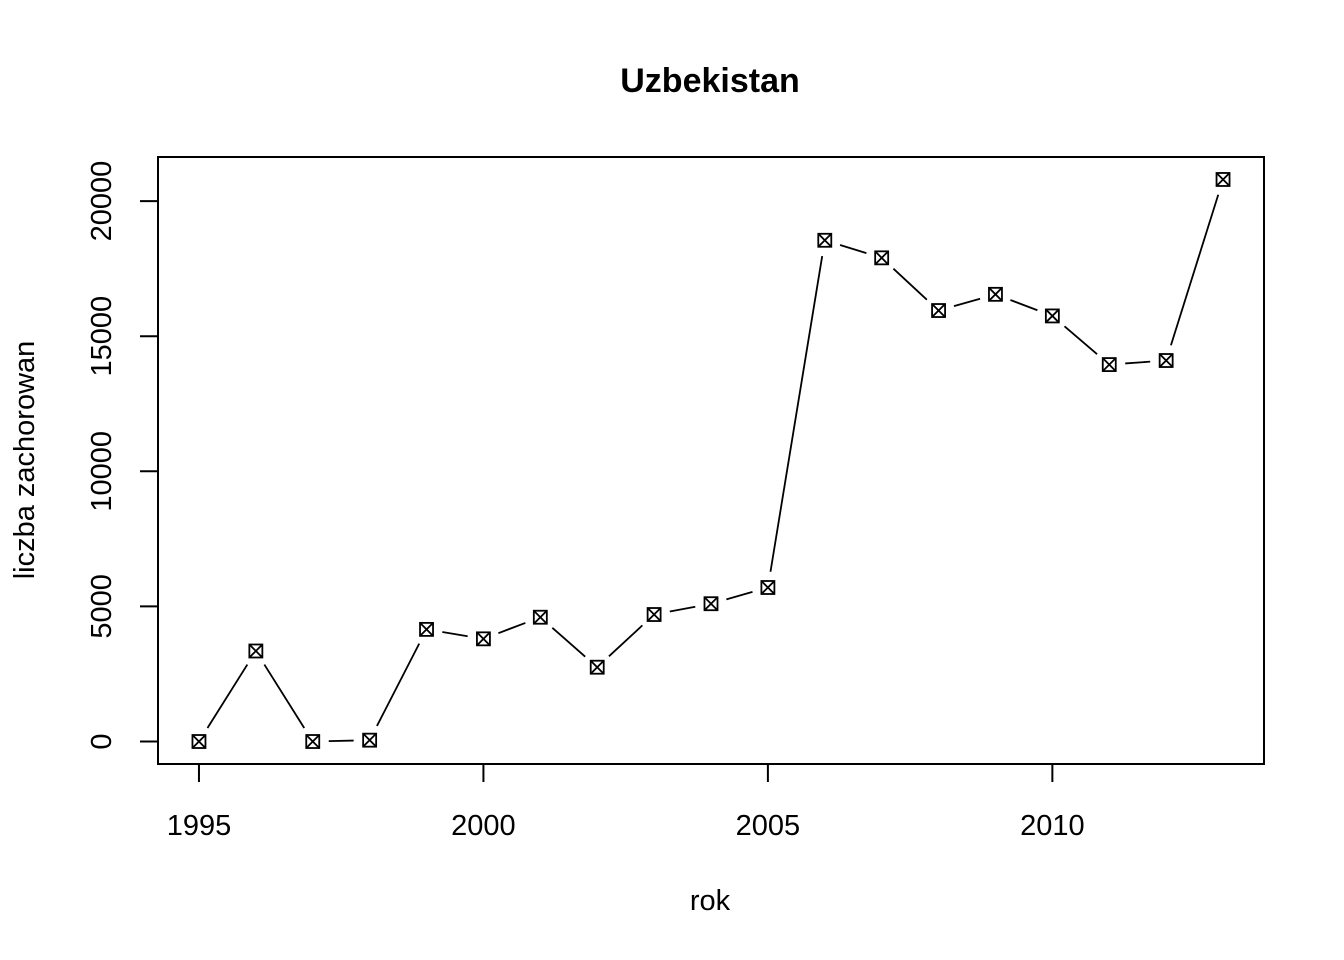  Describe the element at coordinates (102, 606) in the screenshot. I see `y-tick-label: 5000` at that location.